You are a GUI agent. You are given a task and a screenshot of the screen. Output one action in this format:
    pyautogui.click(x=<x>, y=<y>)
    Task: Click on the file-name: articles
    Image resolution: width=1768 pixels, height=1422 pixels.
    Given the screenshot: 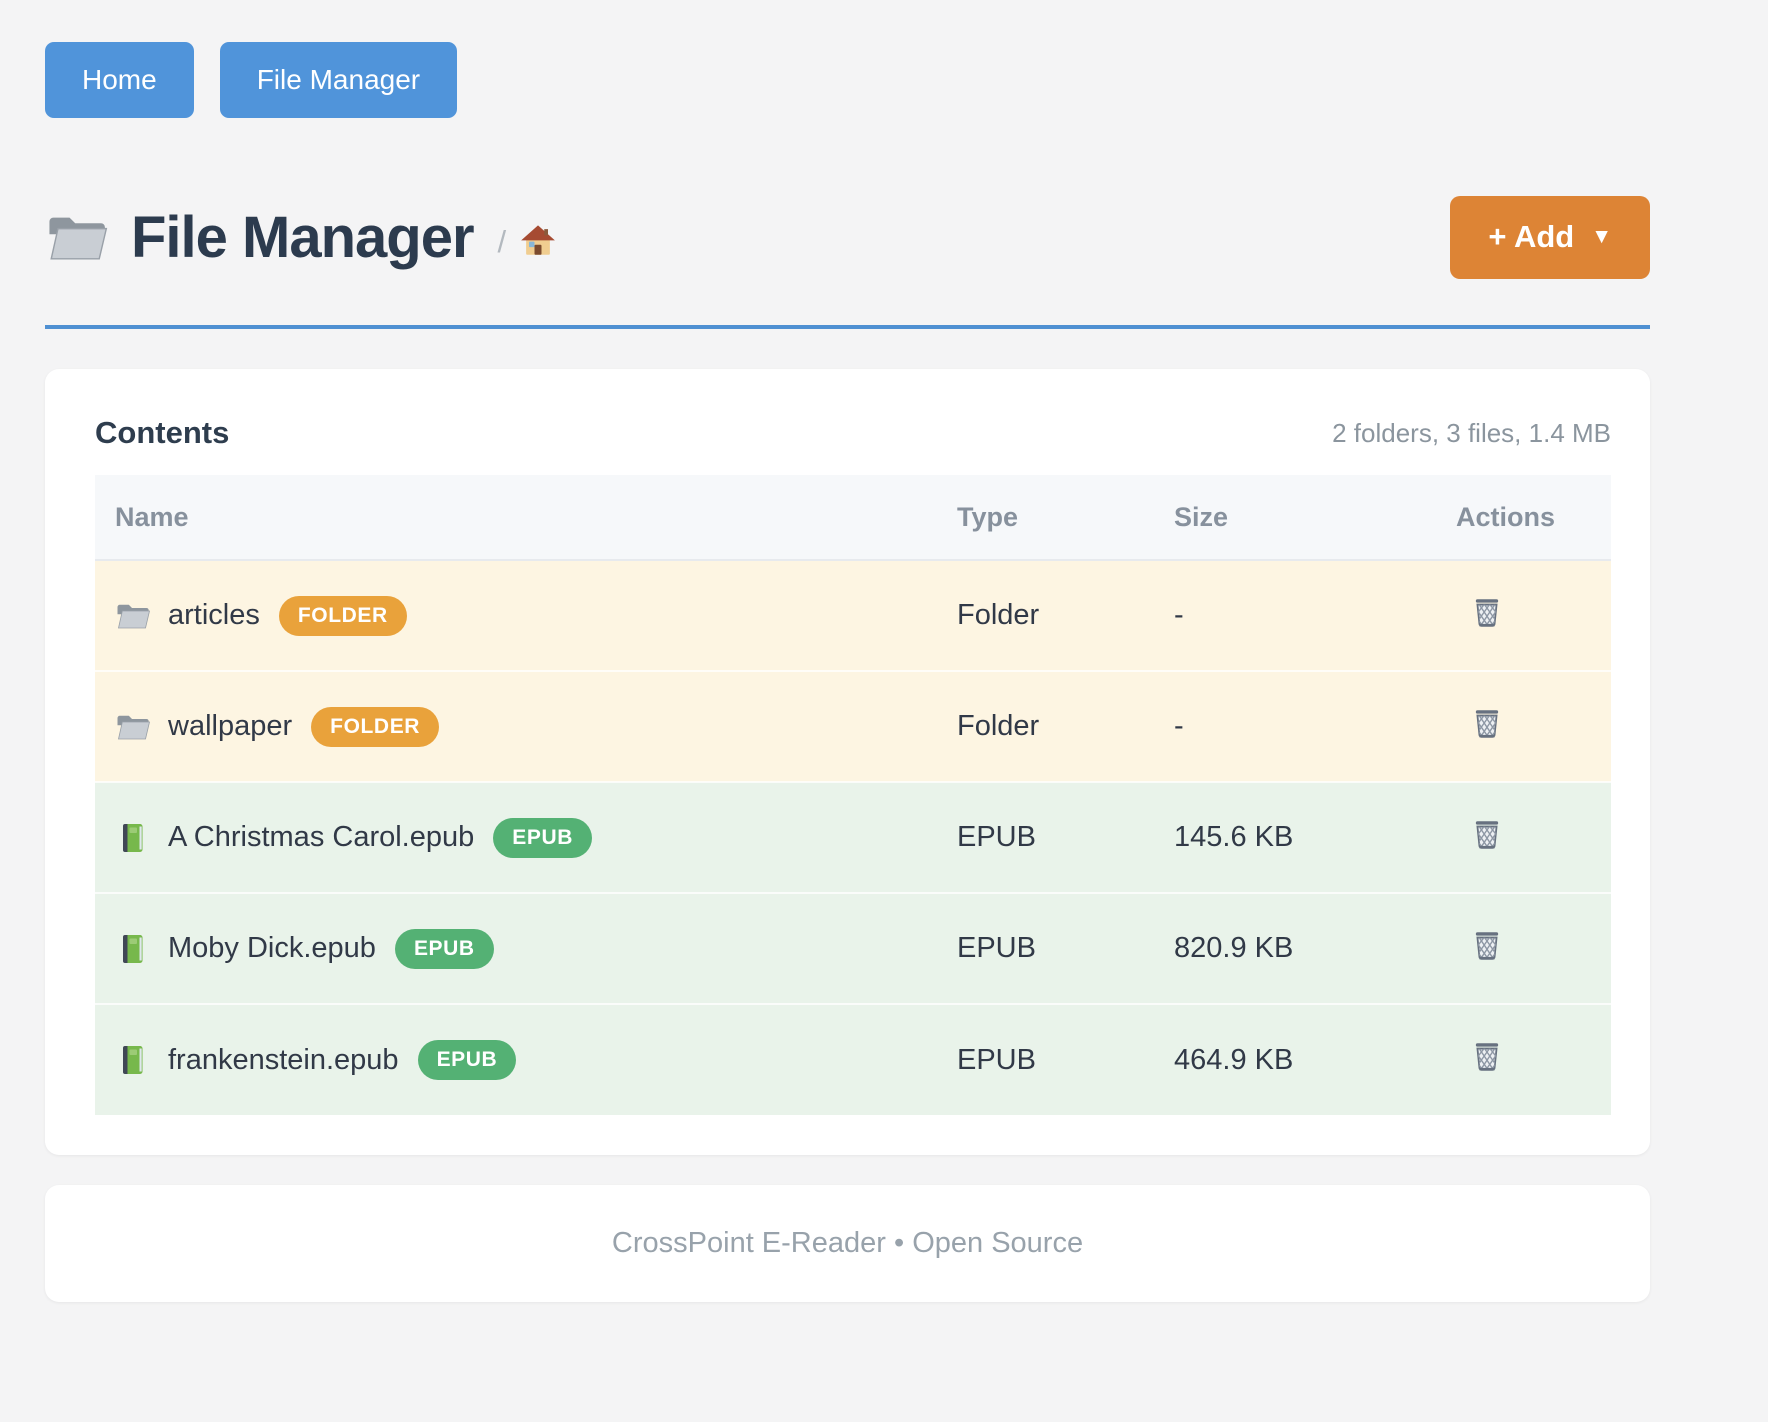 What is the action you would take?
    pyautogui.click(x=214, y=615)
    